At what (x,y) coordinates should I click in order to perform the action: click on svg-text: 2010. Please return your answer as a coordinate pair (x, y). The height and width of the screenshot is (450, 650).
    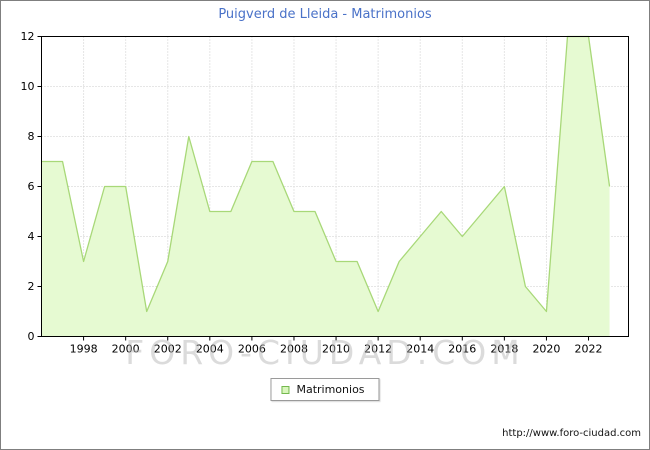
    Looking at the image, I should click on (336, 349).